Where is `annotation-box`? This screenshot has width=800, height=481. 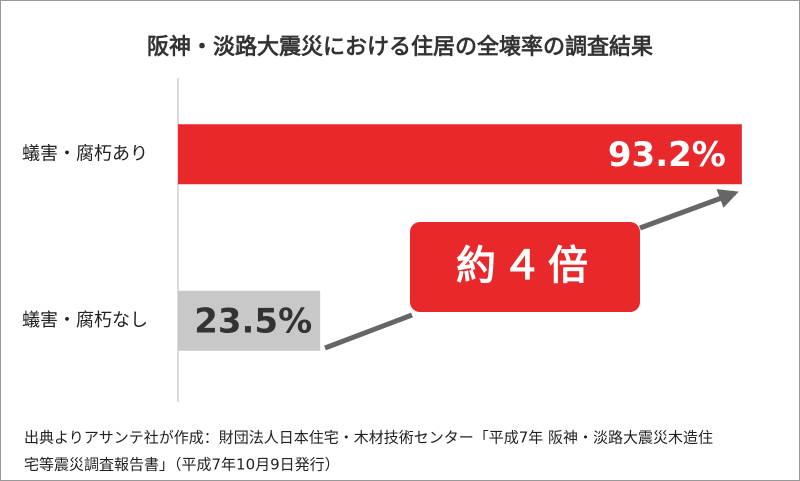
annotation-box is located at coordinates (525, 267).